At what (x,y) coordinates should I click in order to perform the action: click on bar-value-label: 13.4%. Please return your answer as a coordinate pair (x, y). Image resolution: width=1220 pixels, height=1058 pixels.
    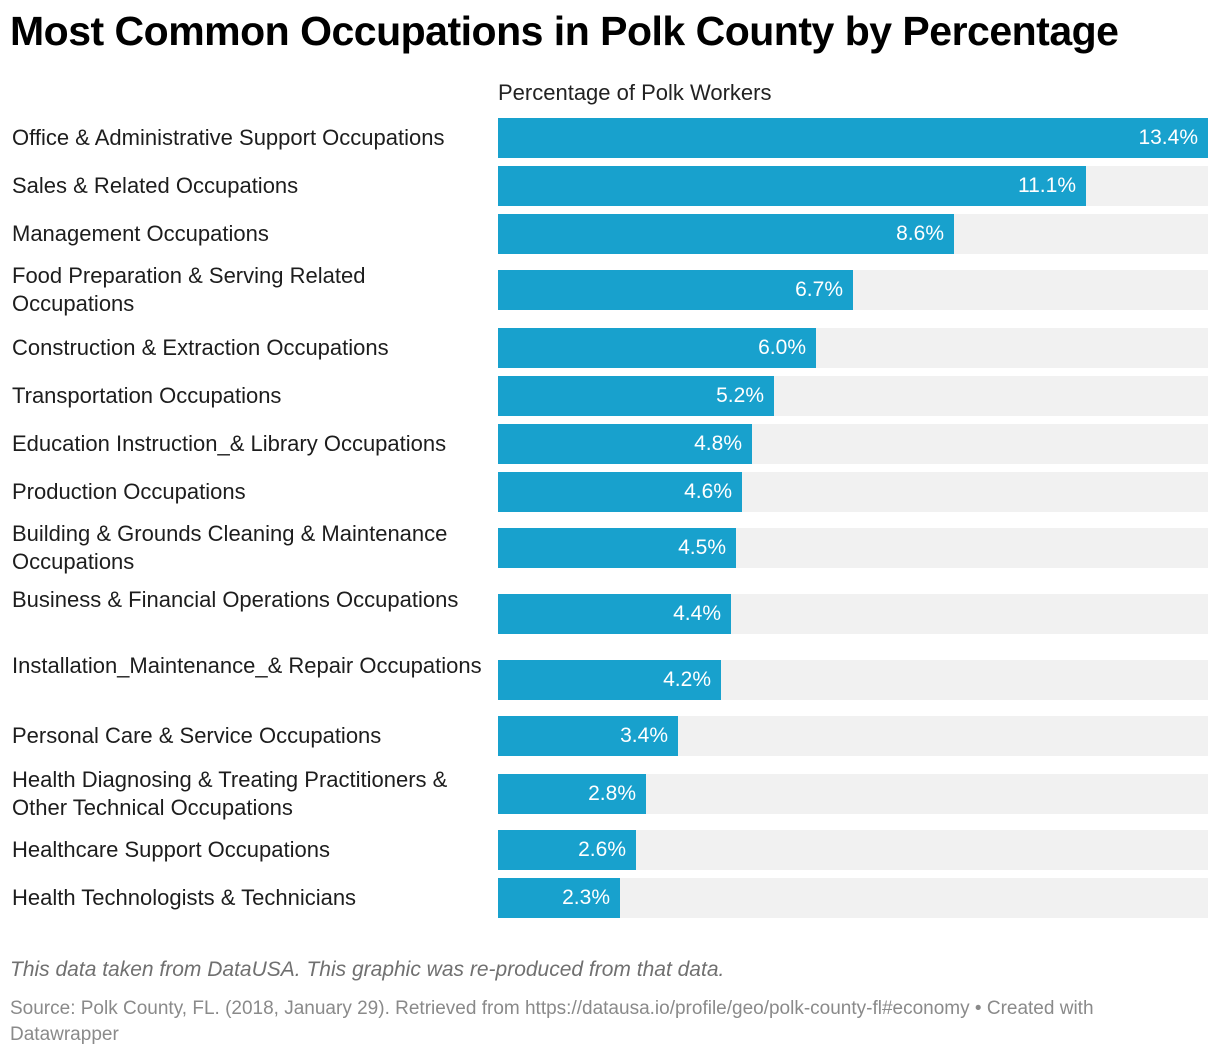
    Looking at the image, I should click on (1168, 137).